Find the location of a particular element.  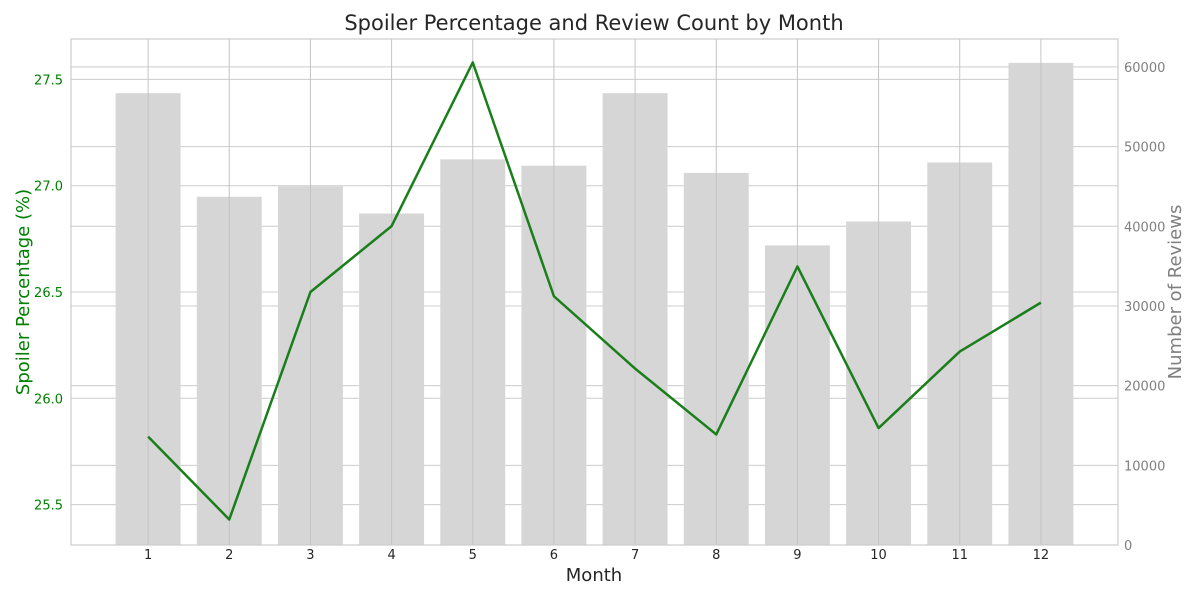

y-axis-right-label: Number of Reviews is located at coordinates (1175, 292).